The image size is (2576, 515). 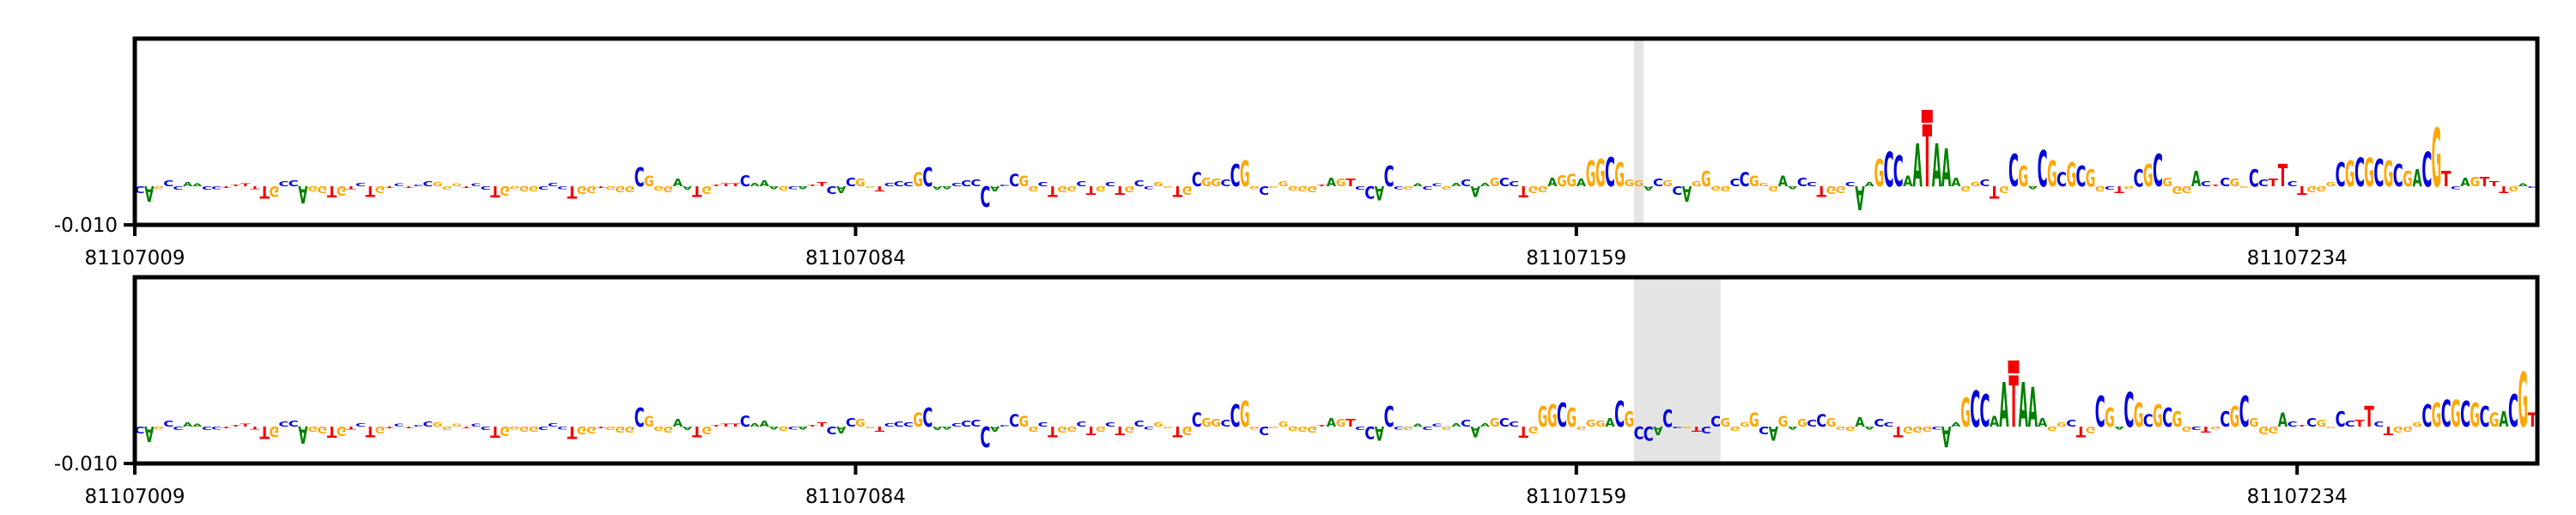 I want to click on highlight-band, so click(x=1677, y=370).